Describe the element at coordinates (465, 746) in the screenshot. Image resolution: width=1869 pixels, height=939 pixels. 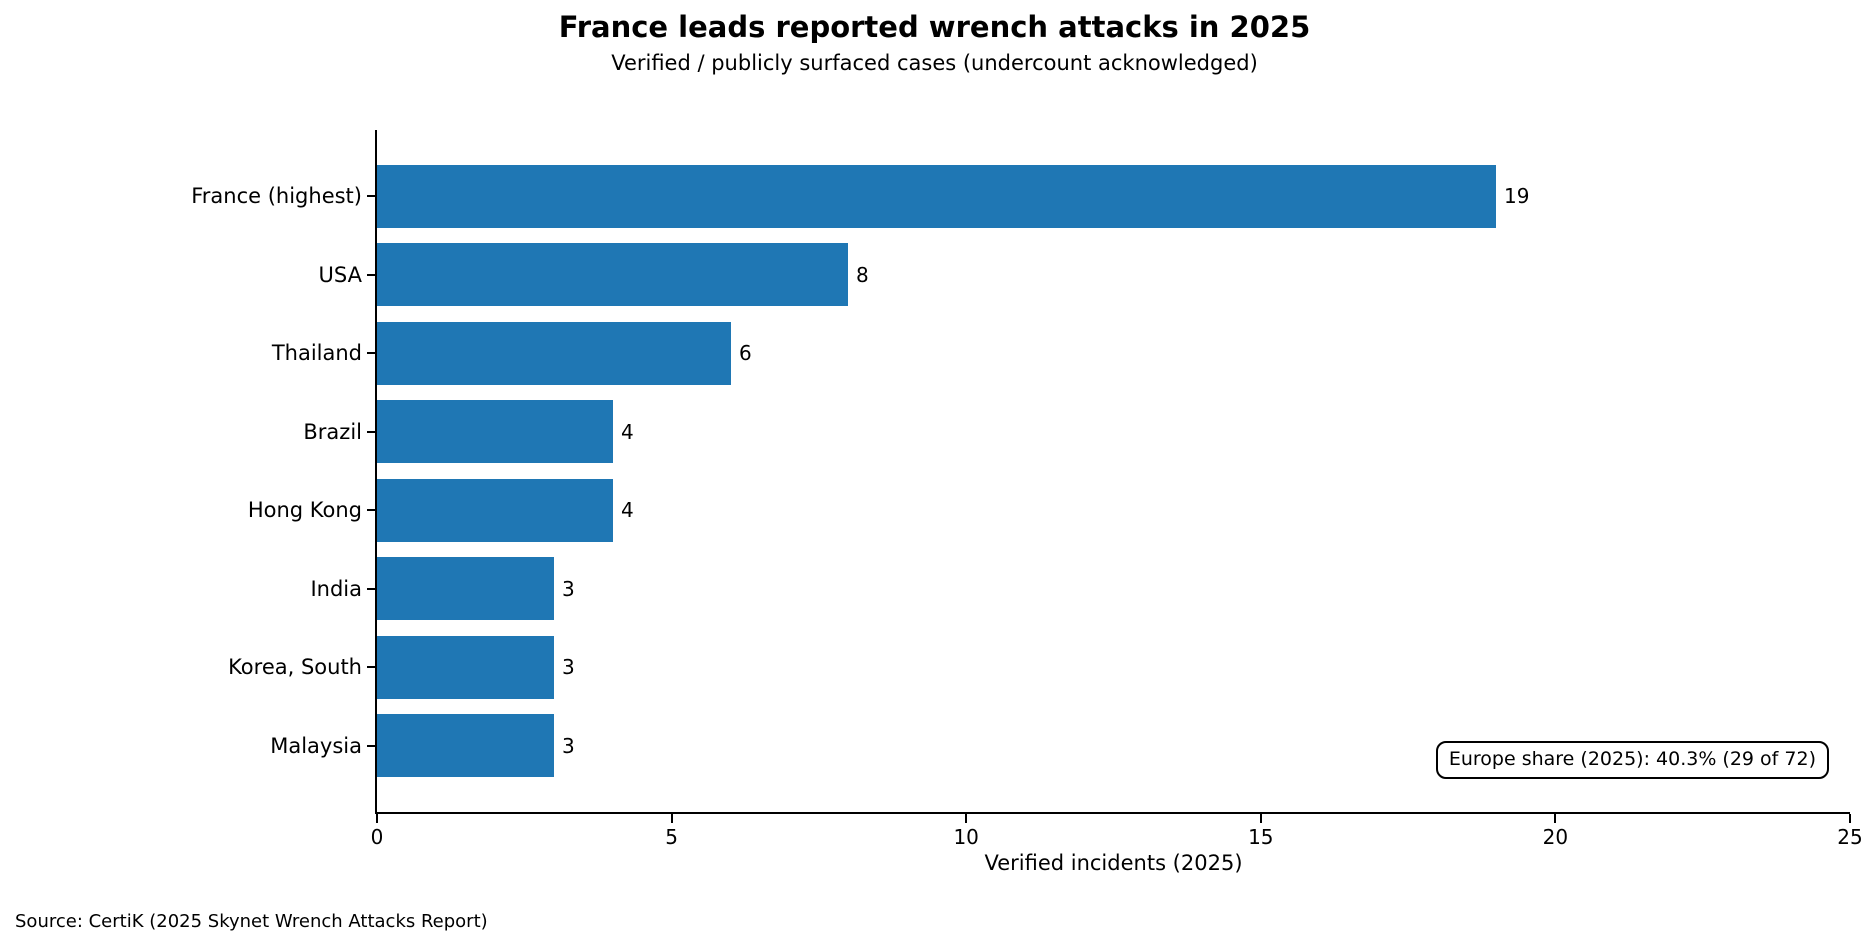
I see `bar-malaysia` at that location.